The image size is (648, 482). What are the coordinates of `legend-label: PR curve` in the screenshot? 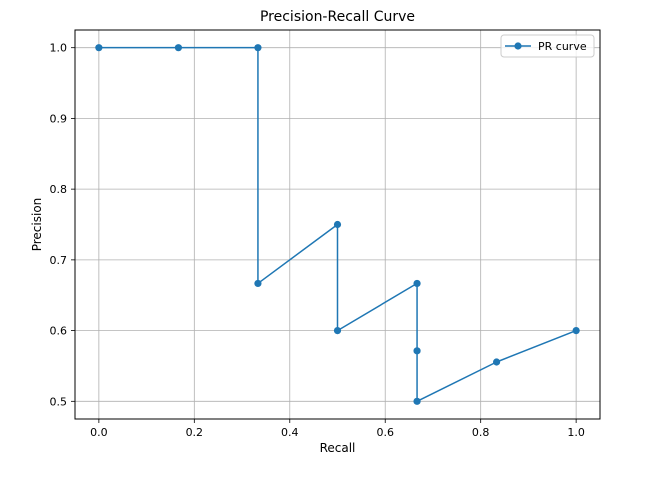 It's located at (562, 46).